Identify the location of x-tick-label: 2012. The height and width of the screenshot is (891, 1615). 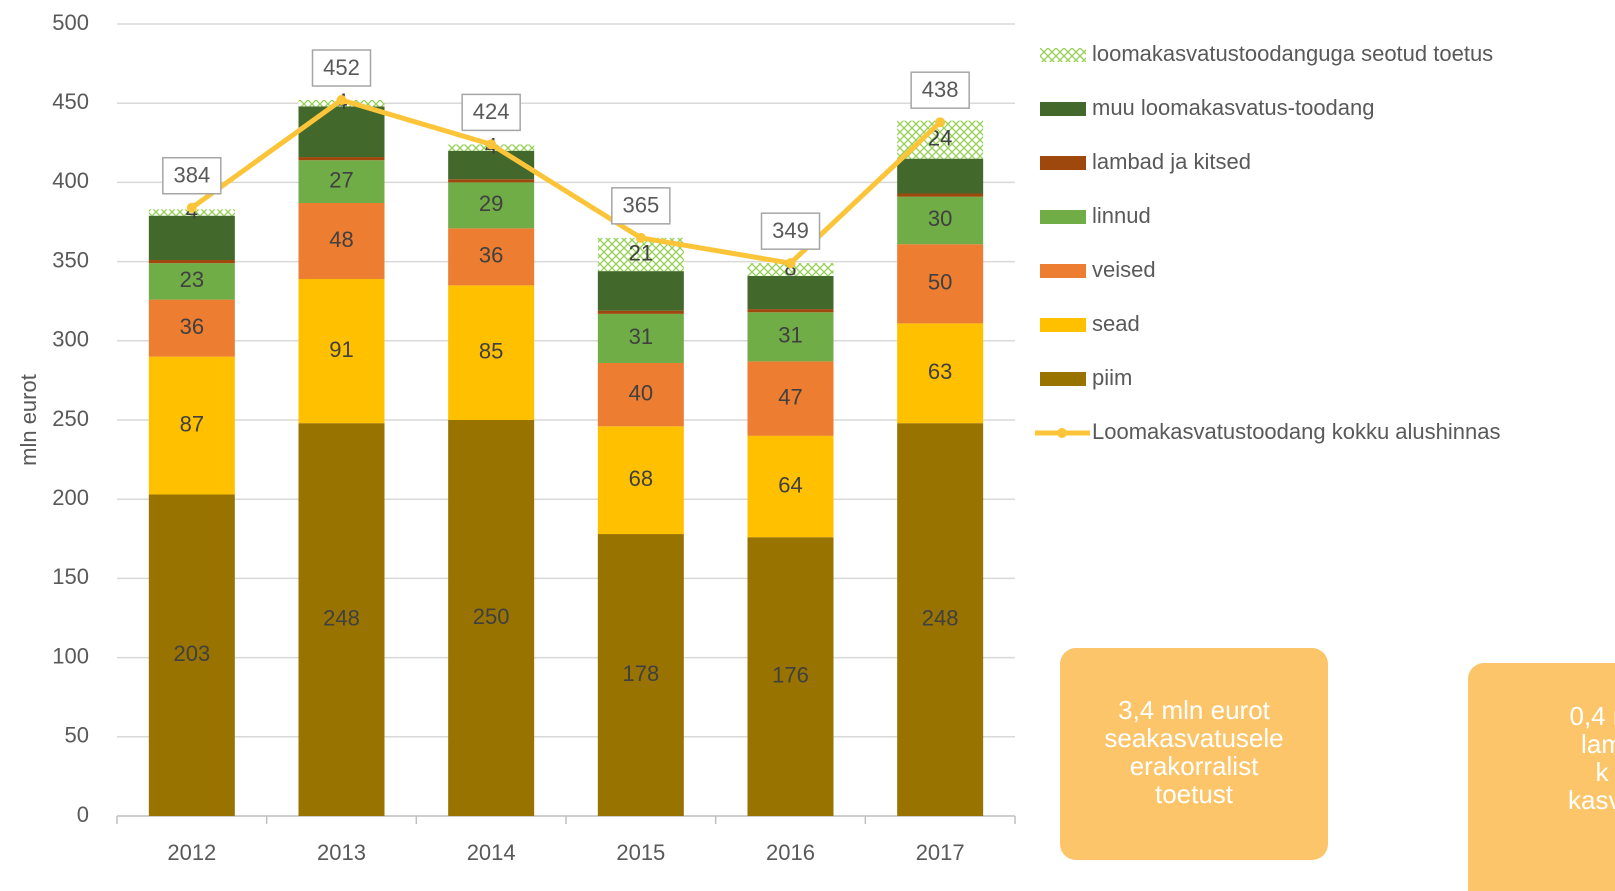
(191, 852).